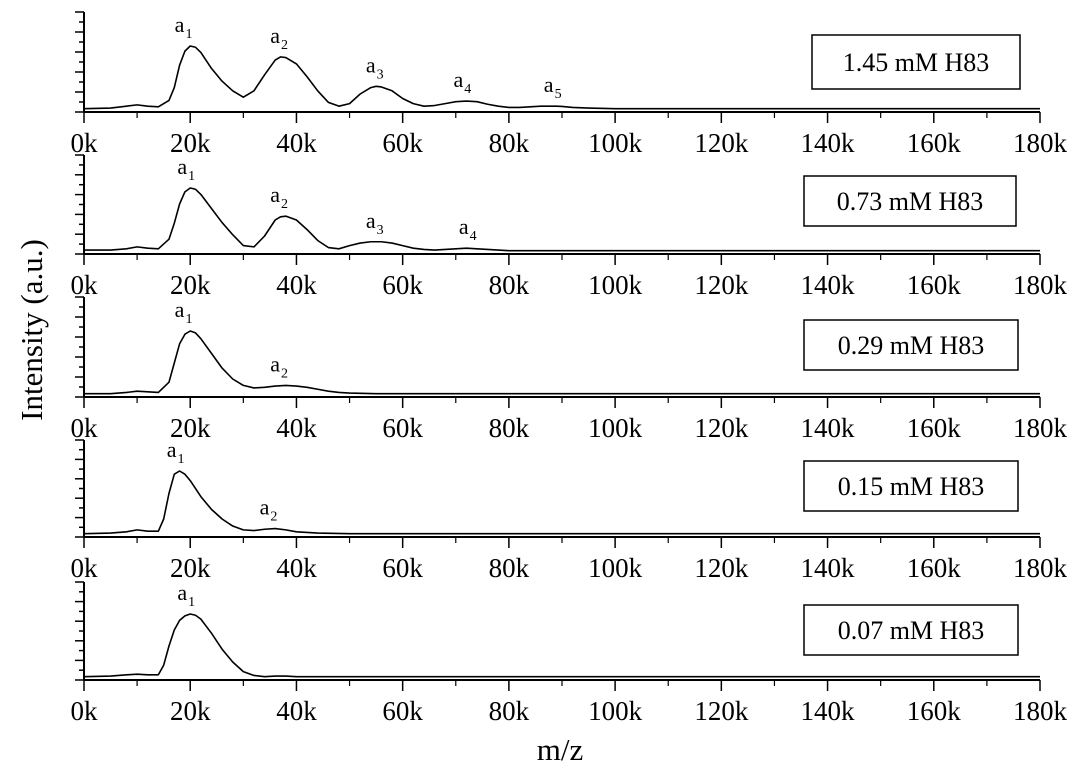 The width and height of the screenshot is (1077, 770). I want to click on legend-label: 0.29 mM H83, so click(911, 345).